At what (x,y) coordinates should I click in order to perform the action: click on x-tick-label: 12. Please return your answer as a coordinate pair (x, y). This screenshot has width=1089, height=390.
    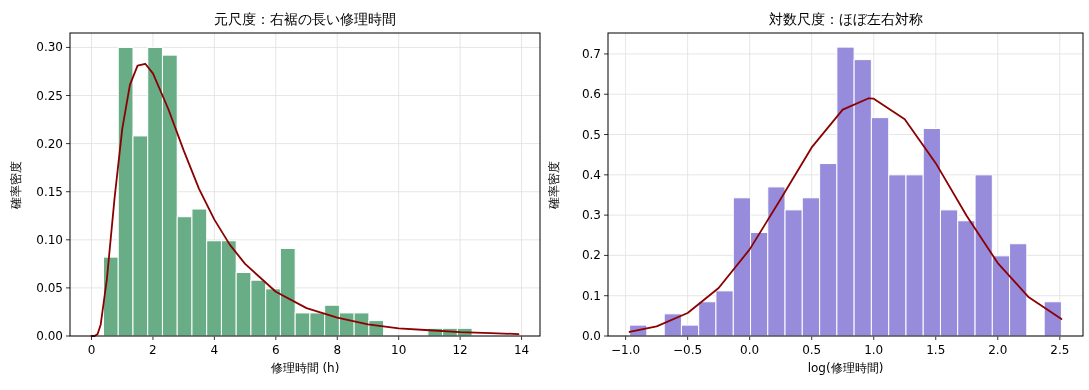
    Looking at the image, I should click on (460, 350).